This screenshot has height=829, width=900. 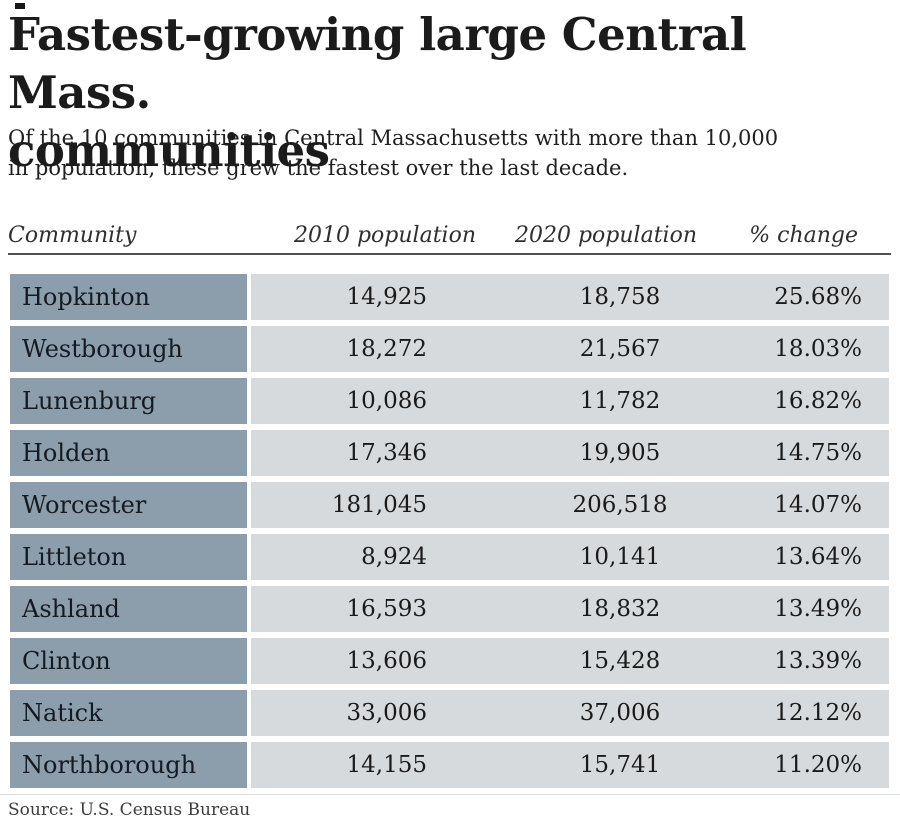 I want to click on table-row: Littleton 8,924 10,141 13.64%, so click(x=450, y=557).